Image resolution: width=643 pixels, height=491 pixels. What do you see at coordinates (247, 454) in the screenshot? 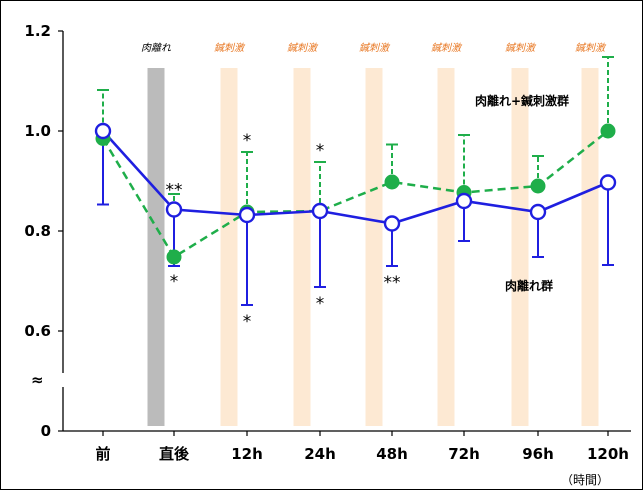
I see `x-tick-label: 12h` at bounding box center [247, 454].